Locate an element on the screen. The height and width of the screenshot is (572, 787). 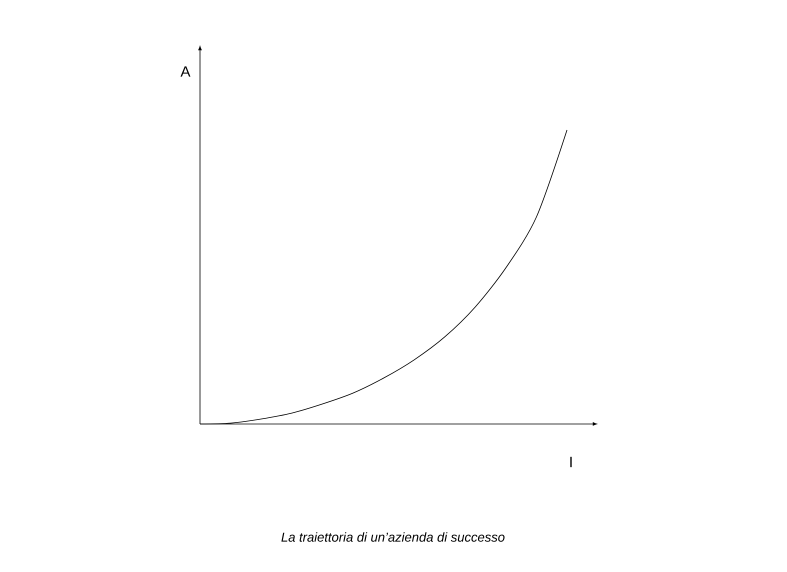
x-axis-title: I is located at coordinates (571, 462).